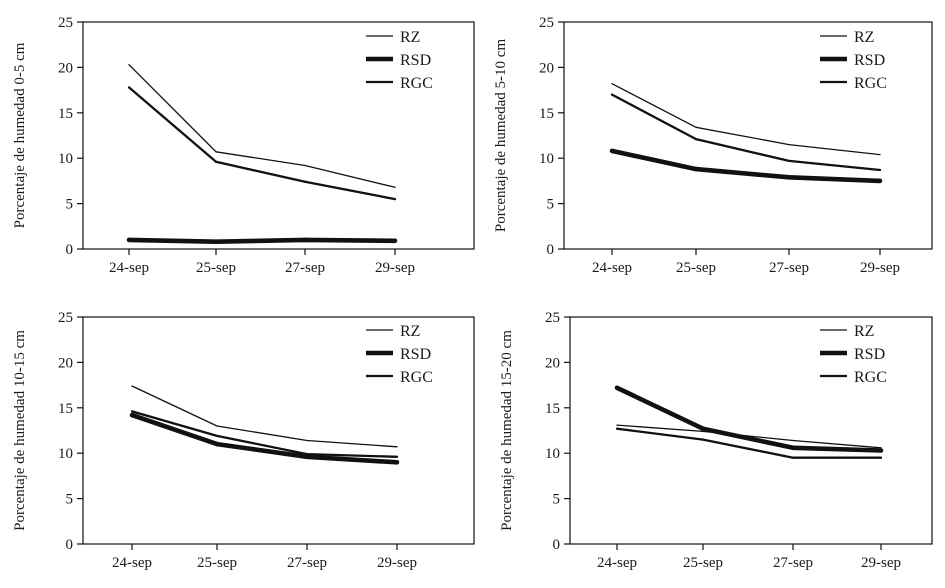 The height and width of the screenshot is (588, 945). What do you see at coordinates (501, 136) in the screenshot?
I see `y-axis-title: Porcentaje de humedad 5-10 cm` at bounding box center [501, 136].